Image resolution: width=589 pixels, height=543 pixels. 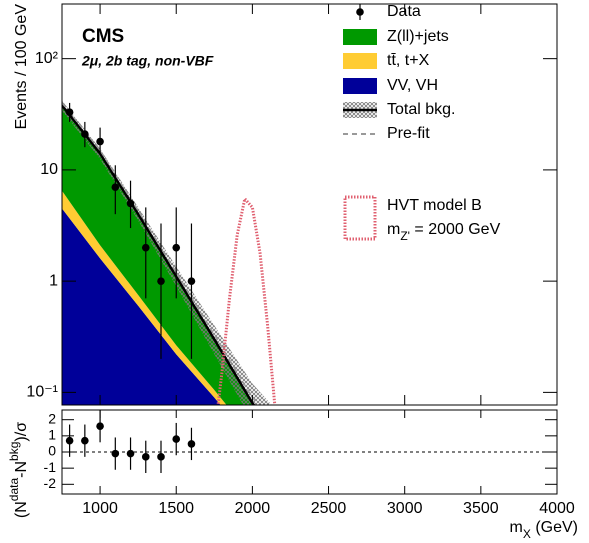 What do you see at coordinates (329, 508) in the screenshot?
I see `x-tick-label: 2500` at bounding box center [329, 508].